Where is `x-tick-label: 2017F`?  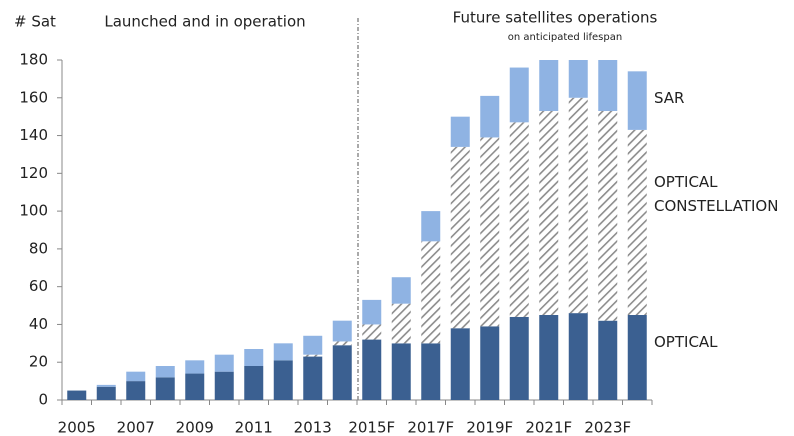 x-tick-label: 2017F is located at coordinates (430, 427).